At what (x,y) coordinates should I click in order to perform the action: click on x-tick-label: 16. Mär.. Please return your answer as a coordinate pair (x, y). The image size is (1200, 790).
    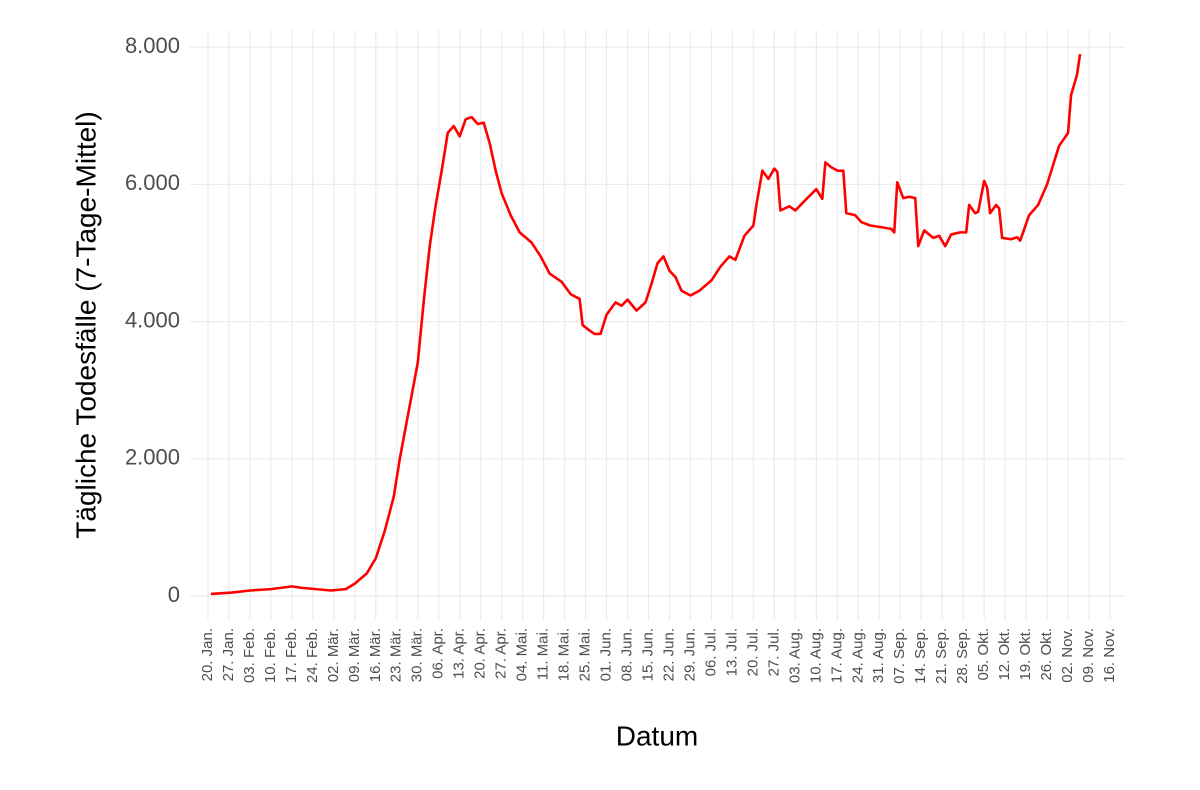
    Looking at the image, I should click on (375, 655).